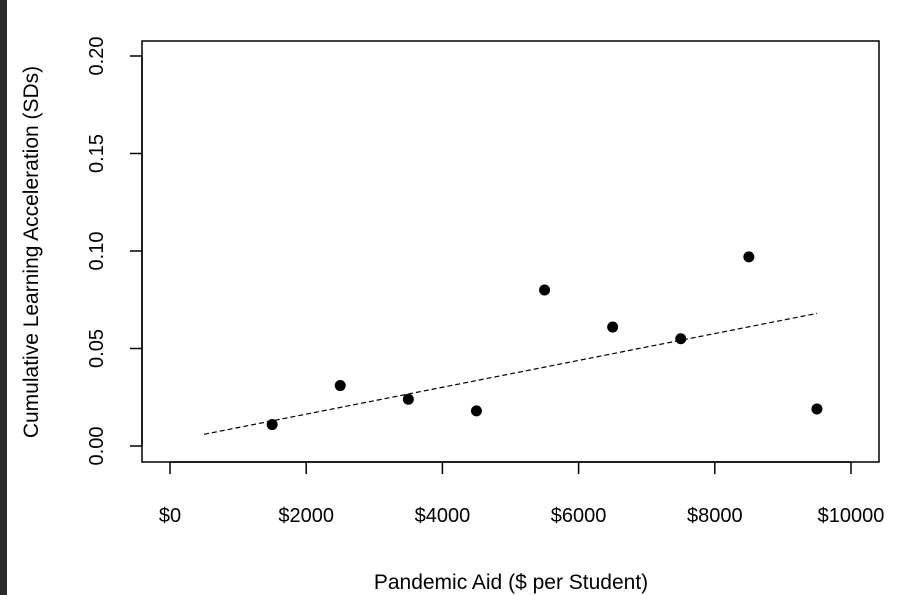 The width and height of the screenshot is (910, 595). I want to click on y-tick-label: 0.20, so click(97, 56).